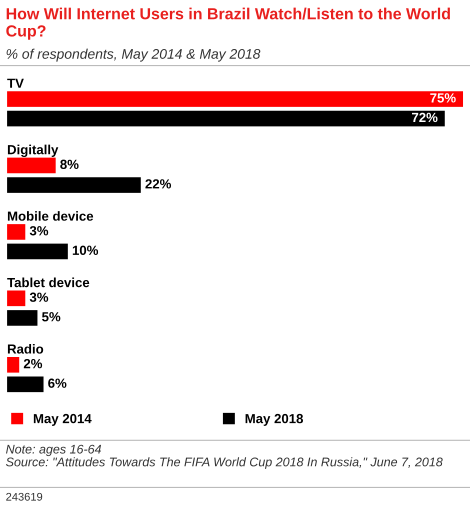 Image resolution: width=470 pixels, height=512 pixels. Describe the element at coordinates (85, 250) in the screenshot. I see `data-label: 10%` at that location.